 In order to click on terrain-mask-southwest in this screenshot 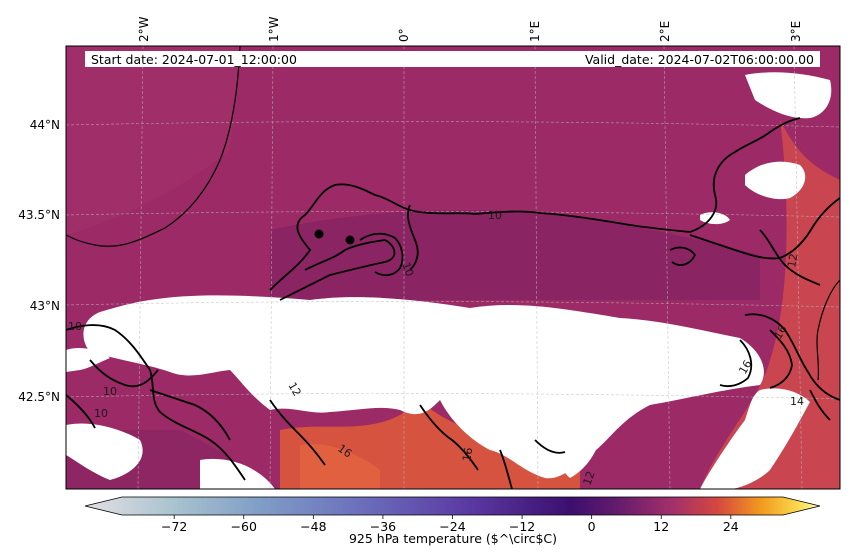, I will do `click(104, 451)`.